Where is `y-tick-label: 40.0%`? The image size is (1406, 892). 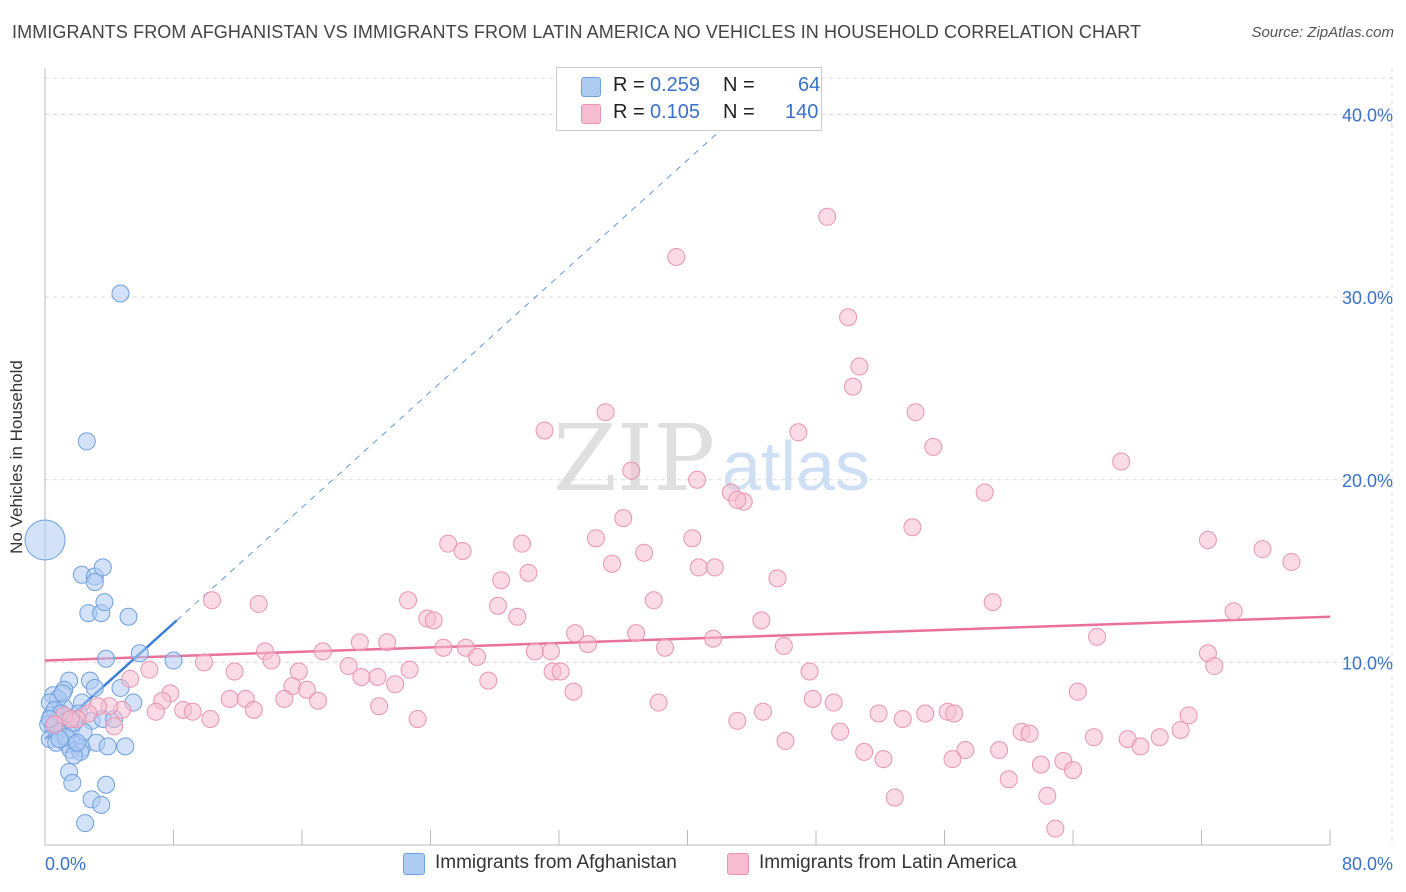 y-tick-label: 40.0% is located at coordinates (1367, 116).